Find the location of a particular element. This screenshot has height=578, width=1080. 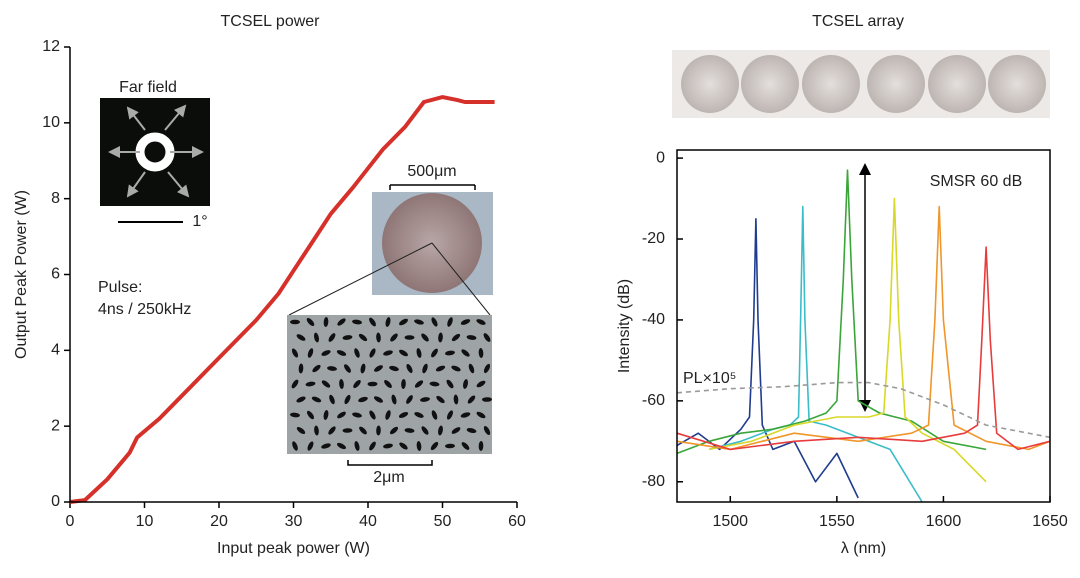

x-tick-label: 20 is located at coordinates (219, 521).